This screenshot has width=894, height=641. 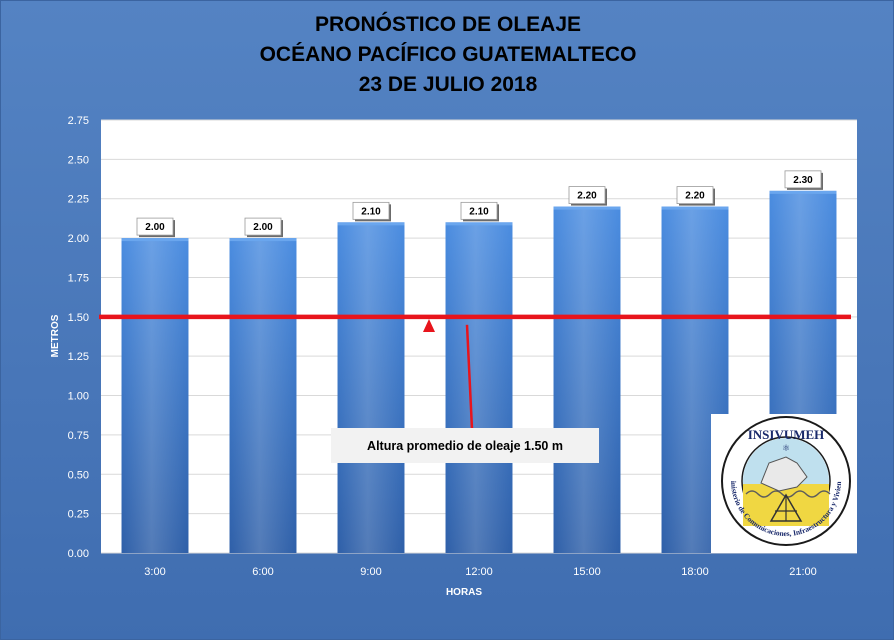 I want to click on annotation: Altura promedio de oleaje 1.50 m, so click(x=465, y=391).